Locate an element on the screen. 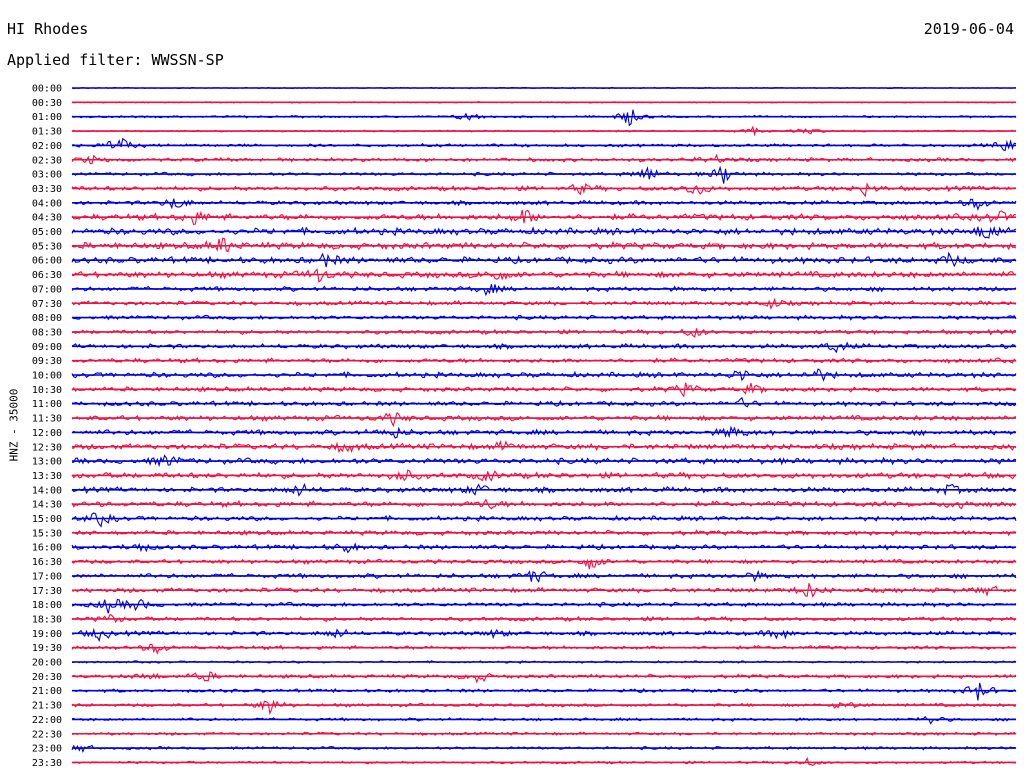 This screenshot has height=780, width=1024. row-time-label: 11:30 is located at coordinates (47, 419).